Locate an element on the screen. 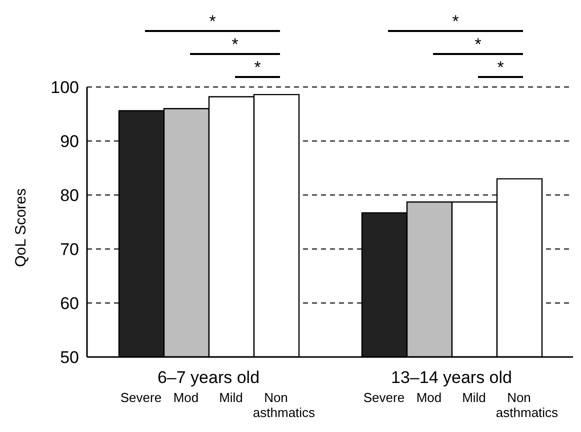 The image size is (581, 432). y-tick-label: 100 is located at coordinates (64, 88).